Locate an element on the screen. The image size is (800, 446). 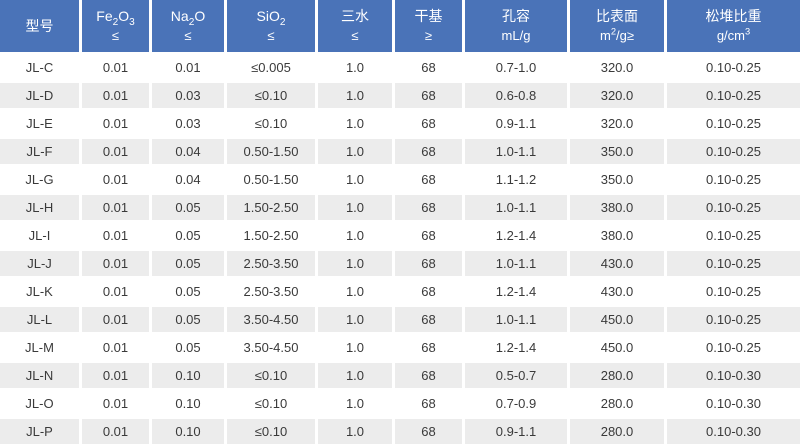
column-header-na2o_max: Na2O ≤ is located at coordinates (188, 26).